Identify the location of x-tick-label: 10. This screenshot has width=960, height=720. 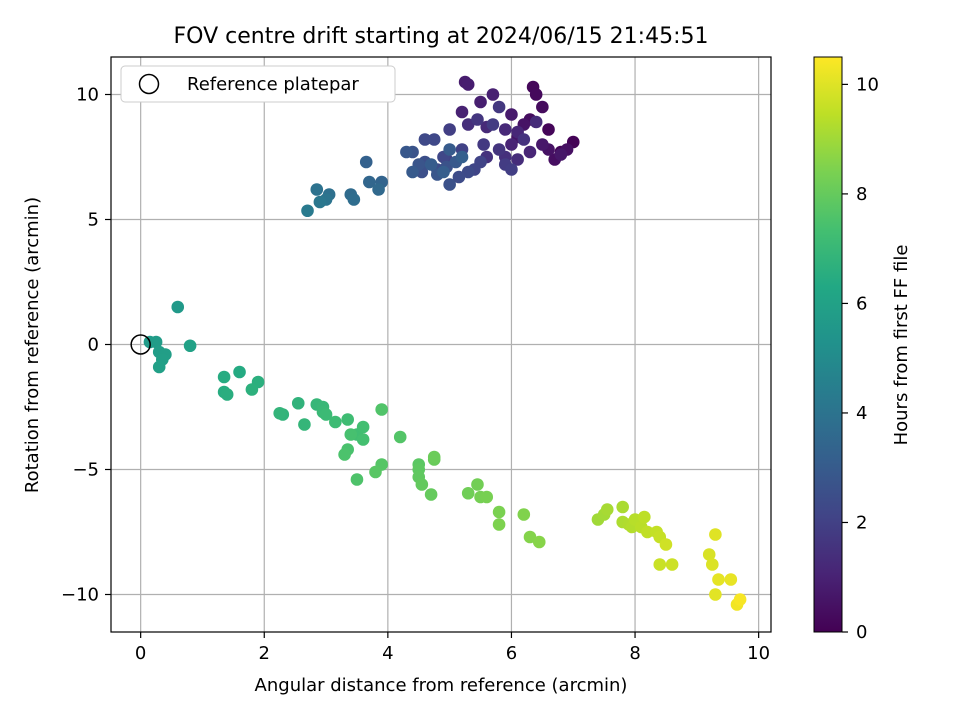
(758, 653).